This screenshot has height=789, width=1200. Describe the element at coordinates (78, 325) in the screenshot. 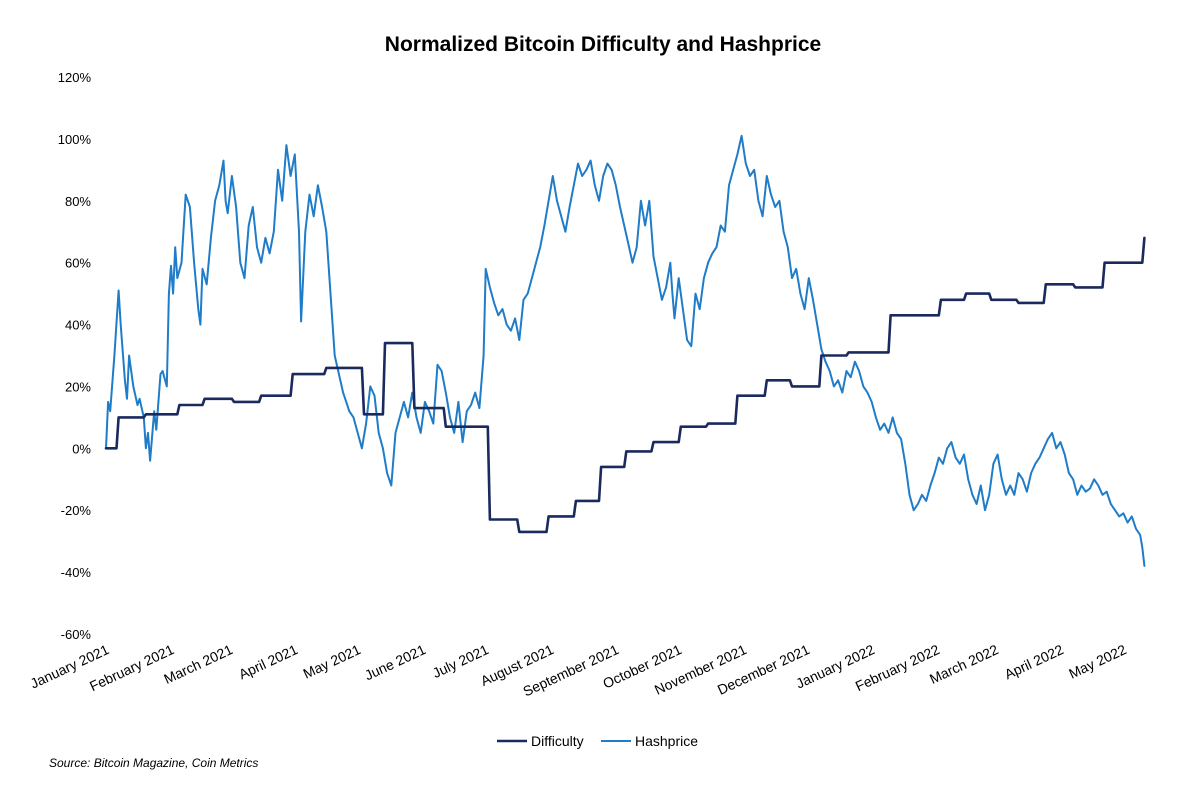

I see `y-tick-label: 40%` at that location.